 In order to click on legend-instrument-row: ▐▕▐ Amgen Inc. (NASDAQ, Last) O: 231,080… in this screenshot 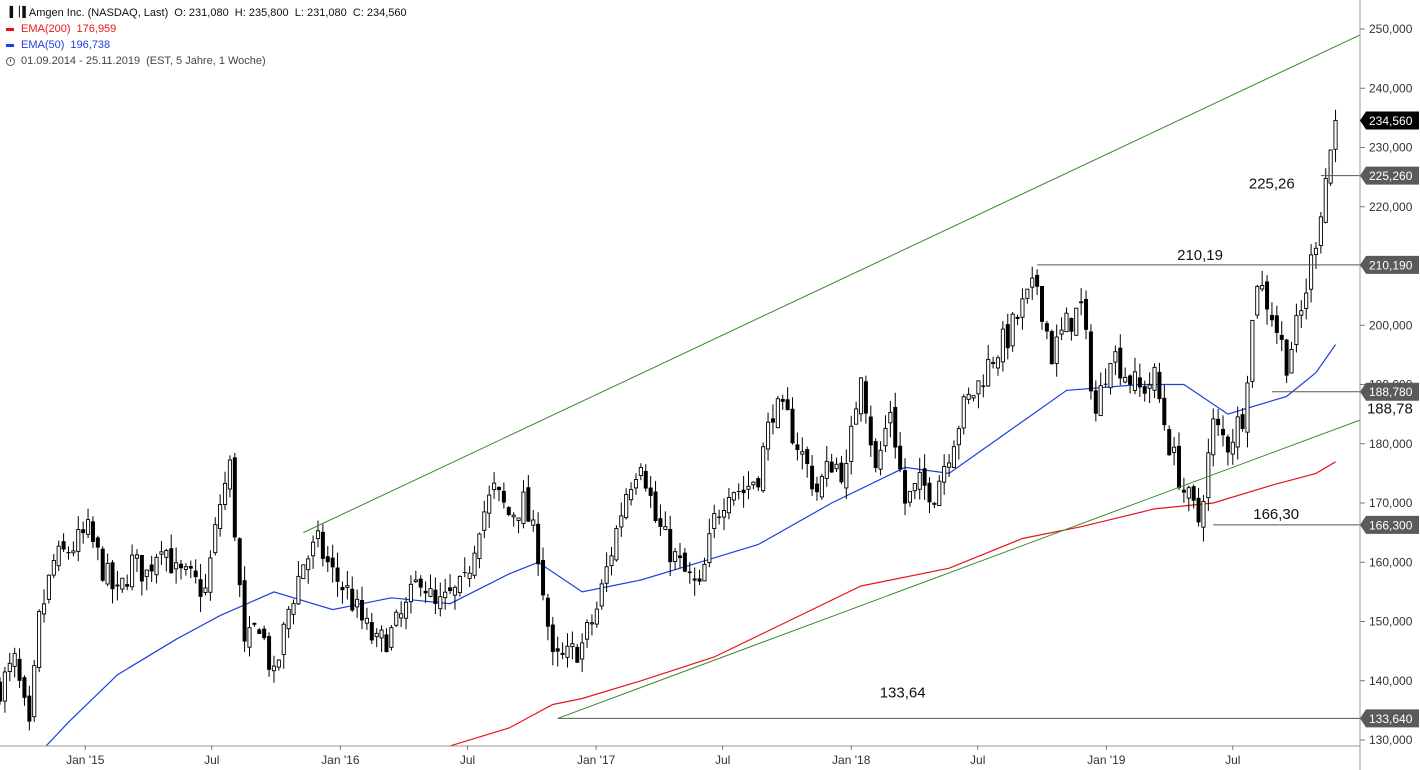, I will do `click(206, 13)`.